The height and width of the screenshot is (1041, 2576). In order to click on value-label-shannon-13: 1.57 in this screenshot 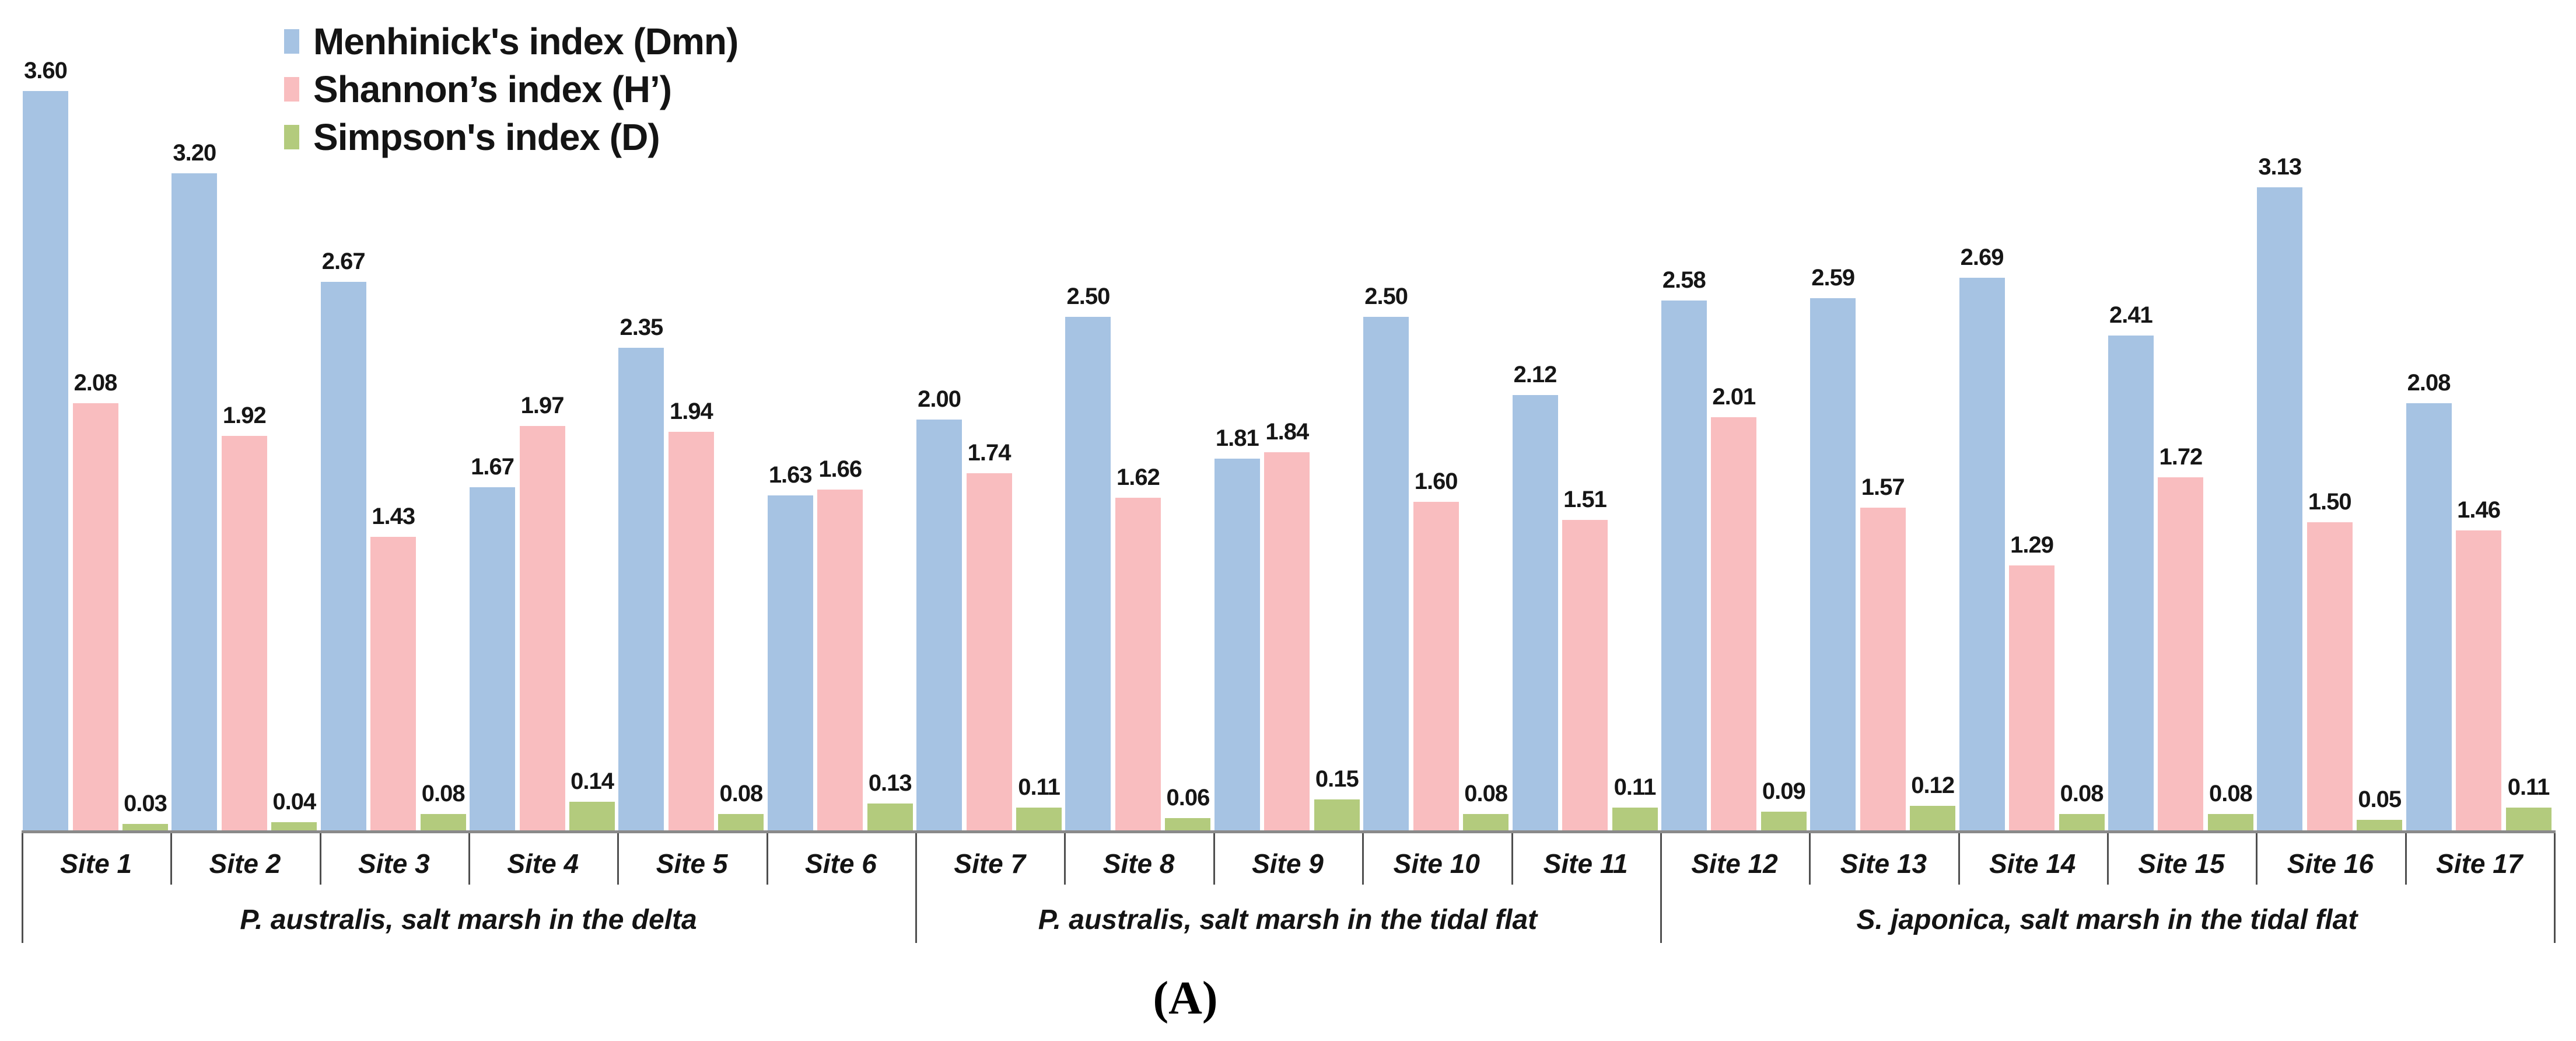, I will do `click(1883, 487)`.